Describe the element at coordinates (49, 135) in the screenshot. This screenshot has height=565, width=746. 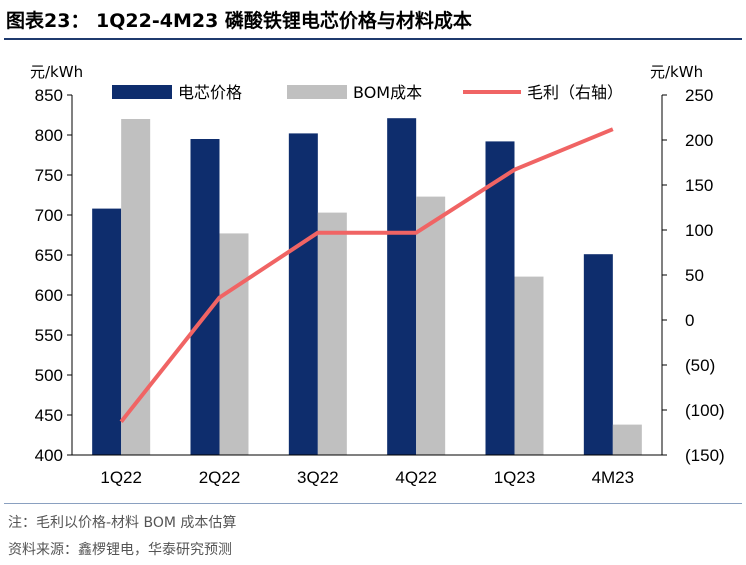
I see `left-tick-label: 800` at that location.